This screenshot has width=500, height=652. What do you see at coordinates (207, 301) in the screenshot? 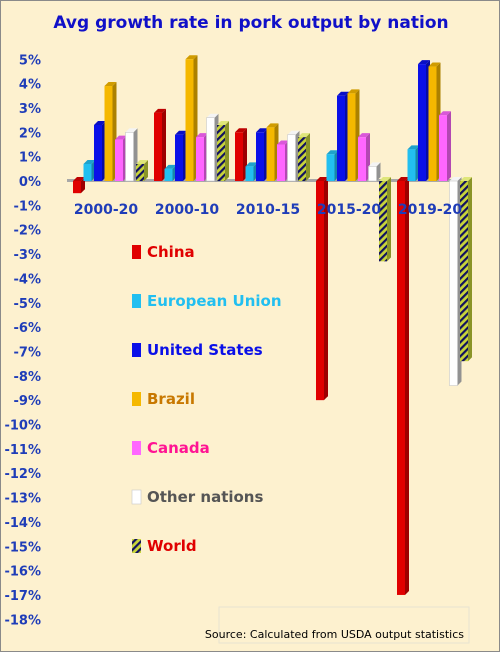
I see `legend-item: European Union` at bounding box center [207, 301].